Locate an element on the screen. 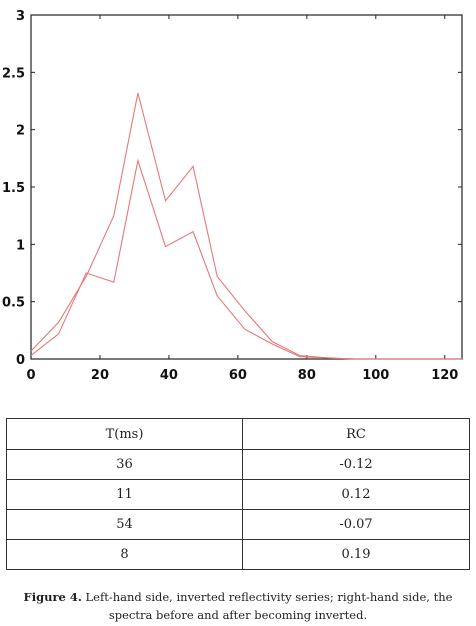 This screenshot has width=476, height=626. table-row: 8 0.19 is located at coordinates (238, 554).